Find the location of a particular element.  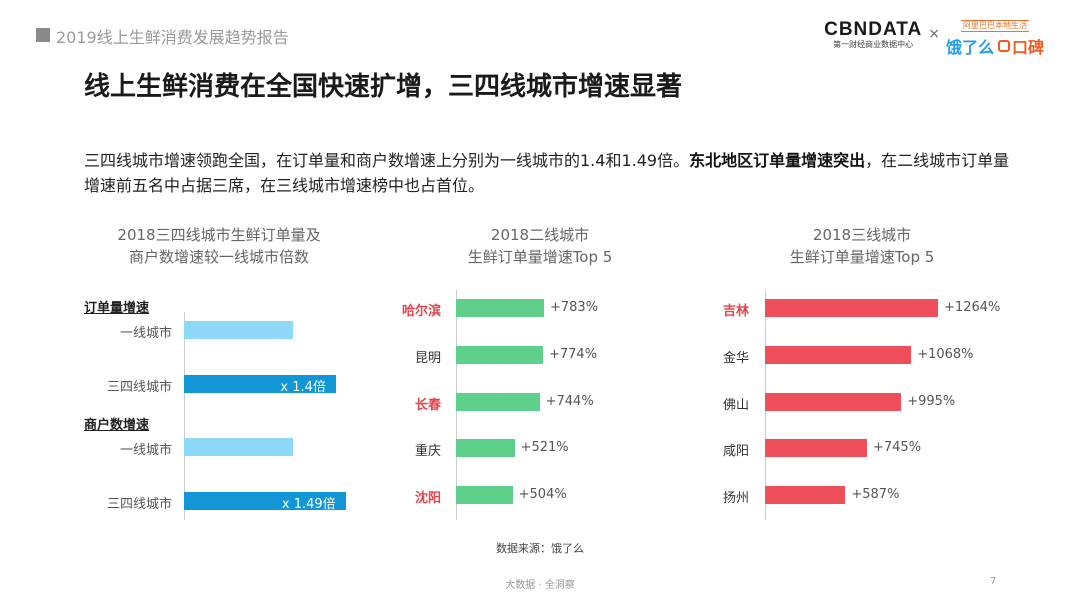

chart-2-title-line-1: 2018二线城市 is located at coordinates (540, 235).